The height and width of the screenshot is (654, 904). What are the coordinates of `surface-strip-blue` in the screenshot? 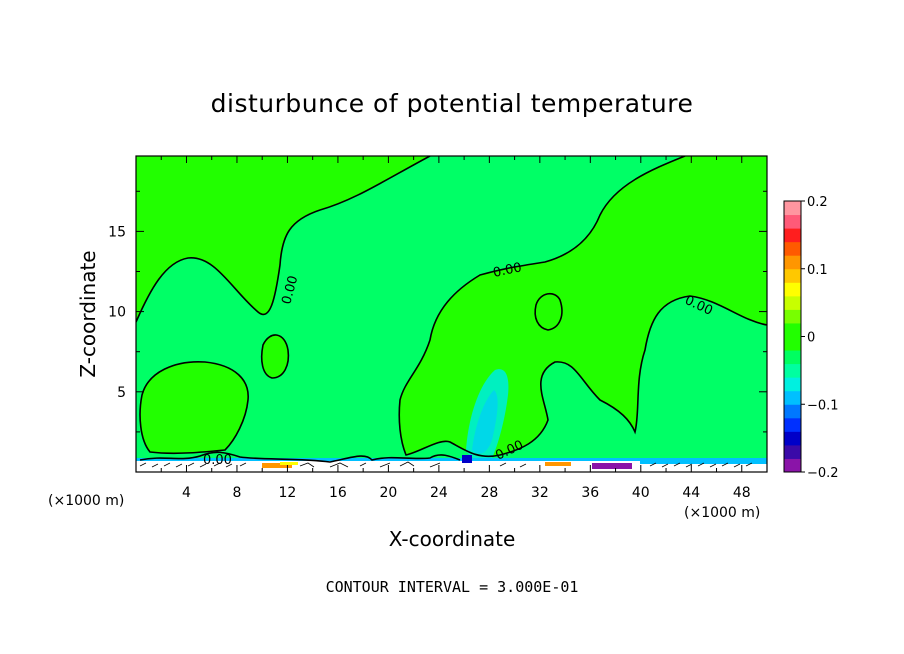 It's located at (467, 459).